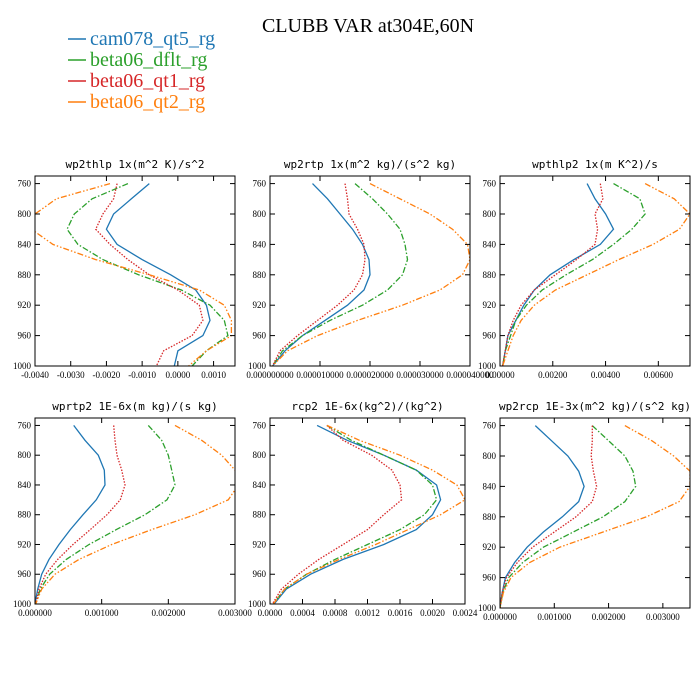  I want to click on x-tick-label: -0.0020, so click(107, 375).